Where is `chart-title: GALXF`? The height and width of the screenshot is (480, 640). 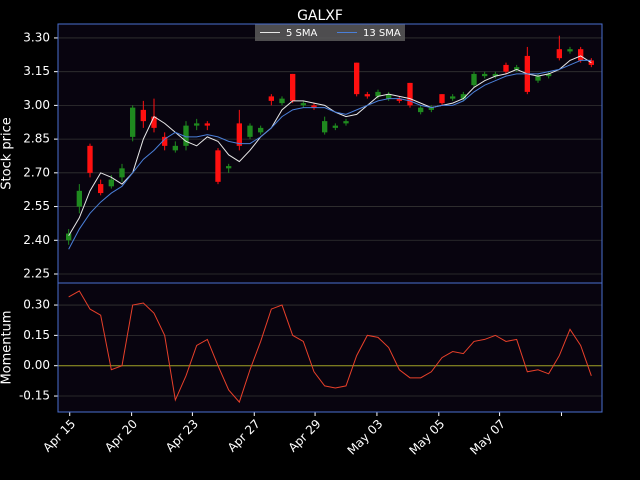 chart-title: GALXF is located at coordinates (320, 16).